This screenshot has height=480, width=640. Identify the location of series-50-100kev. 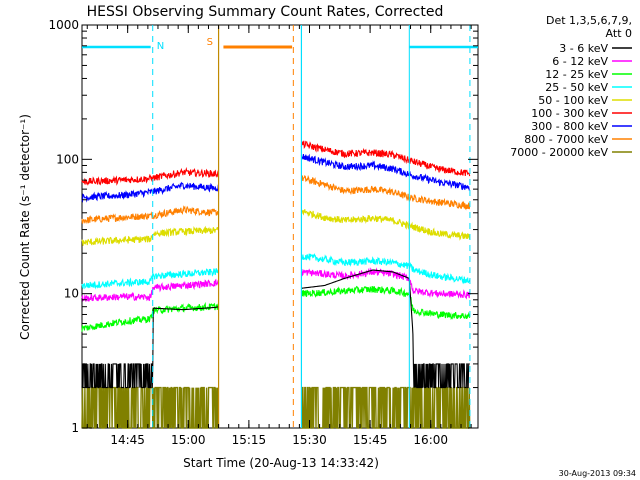
(276, 227).